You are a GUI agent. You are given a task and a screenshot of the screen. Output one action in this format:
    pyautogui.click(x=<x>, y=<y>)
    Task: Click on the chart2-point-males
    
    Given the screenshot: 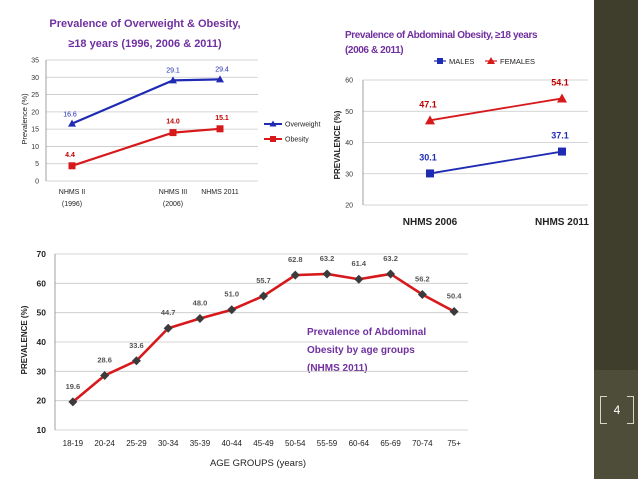 What is the action you would take?
    pyautogui.click(x=562, y=151)
    